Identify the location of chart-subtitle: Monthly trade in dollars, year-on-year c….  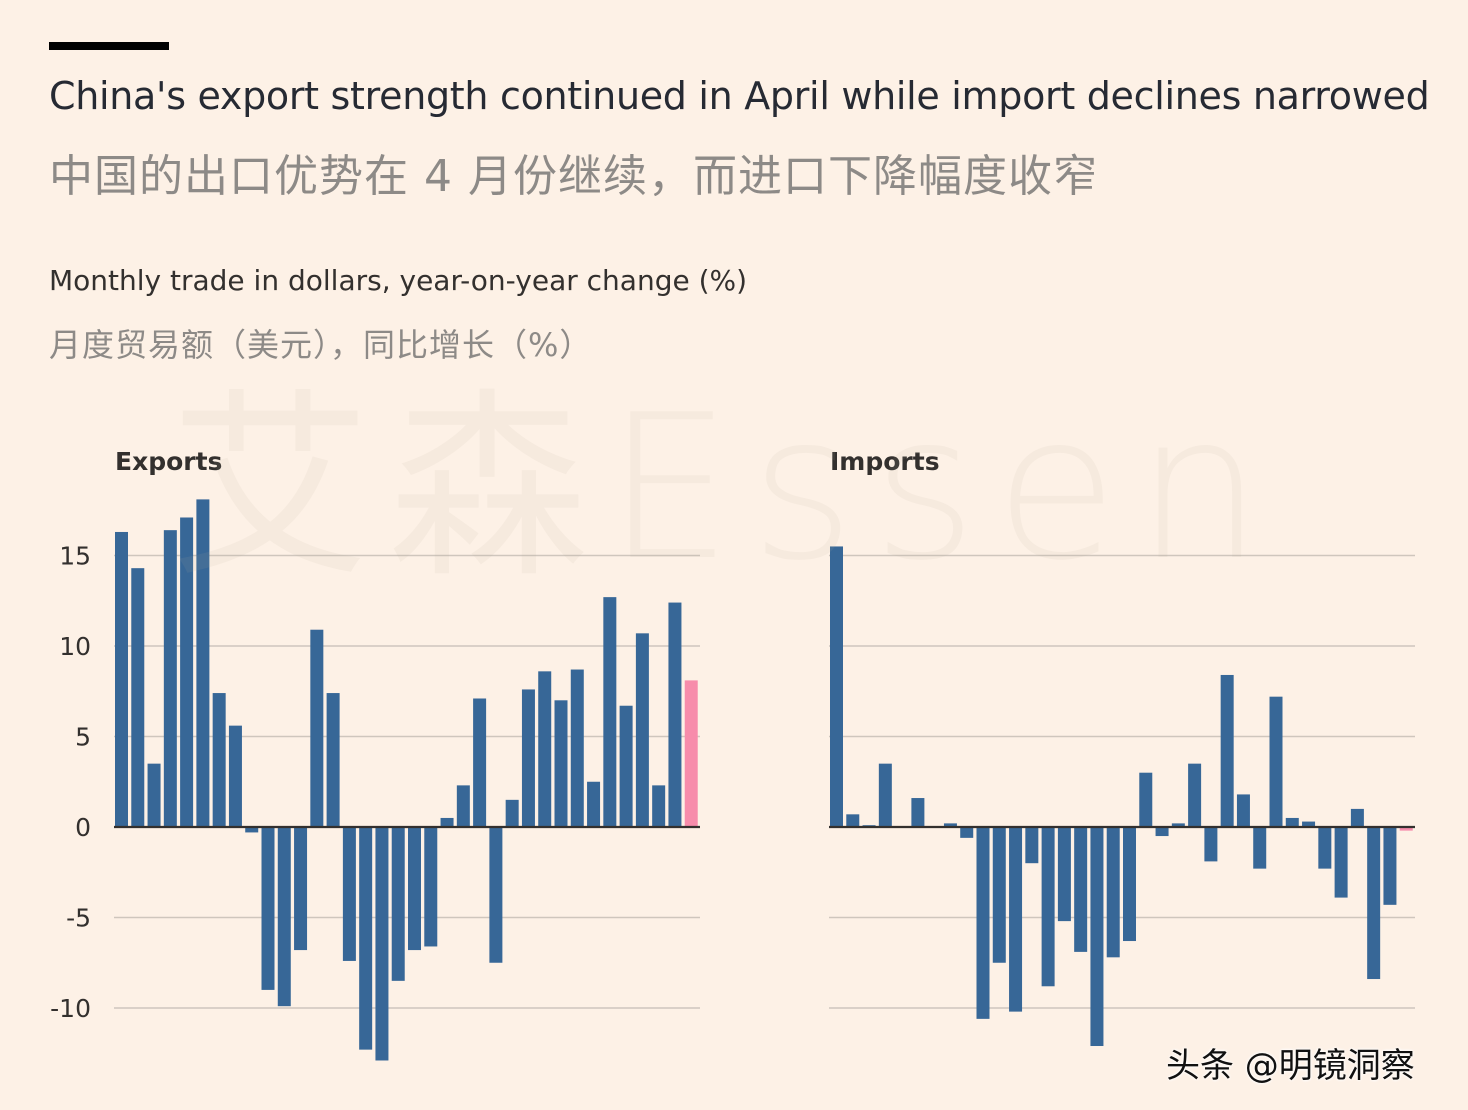
(398, 280).